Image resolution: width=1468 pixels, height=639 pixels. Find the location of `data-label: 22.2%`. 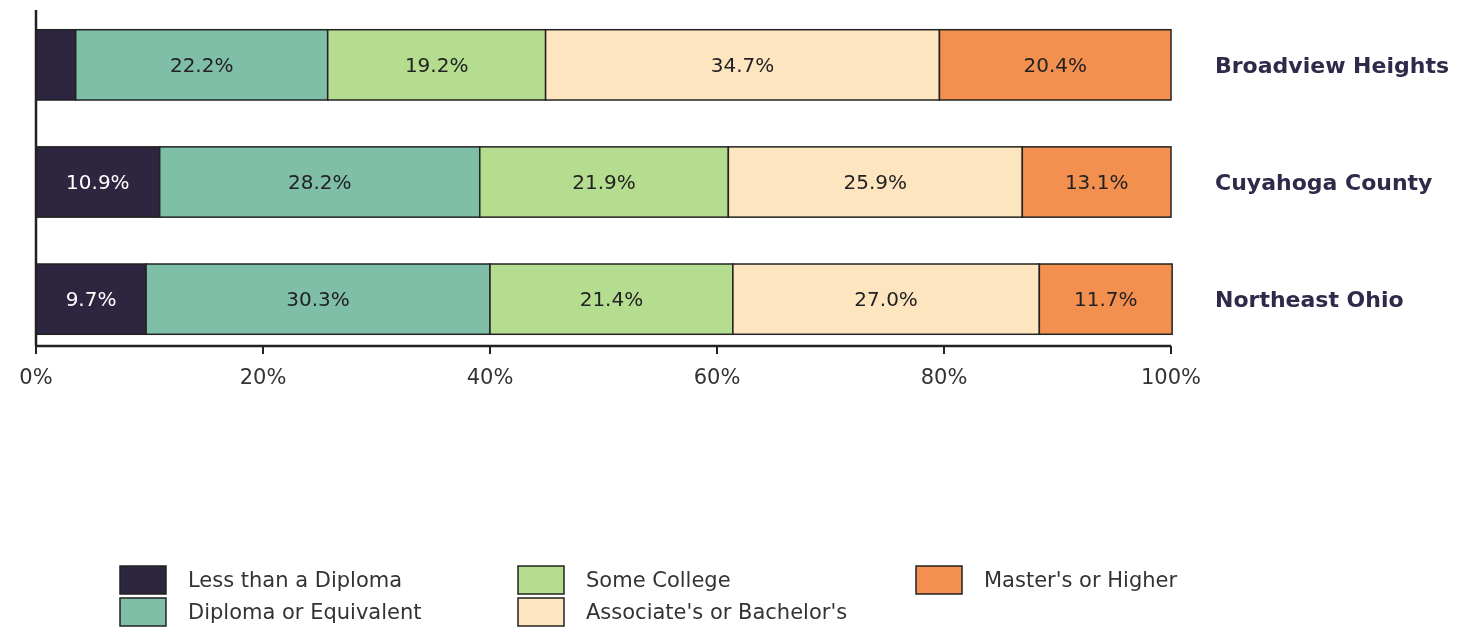

data-label: 22.2% is located at coordinates (201, 64).